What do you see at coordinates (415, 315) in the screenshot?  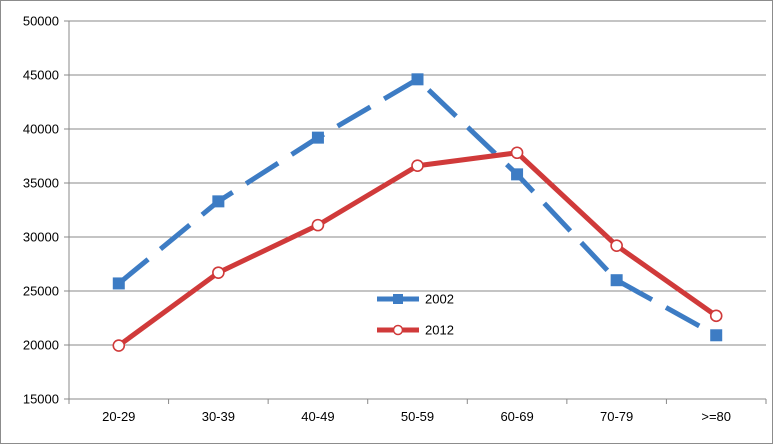 I see `legend: 2002 2012` at bounding box center [415, 315].